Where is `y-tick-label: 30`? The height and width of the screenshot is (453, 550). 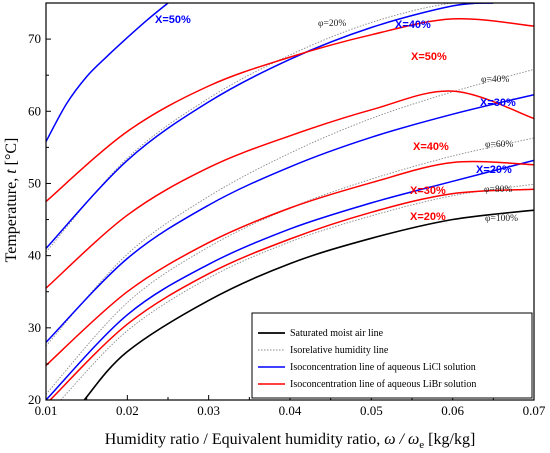
y-tick-label: 30 is located at coordinates (34, 327).